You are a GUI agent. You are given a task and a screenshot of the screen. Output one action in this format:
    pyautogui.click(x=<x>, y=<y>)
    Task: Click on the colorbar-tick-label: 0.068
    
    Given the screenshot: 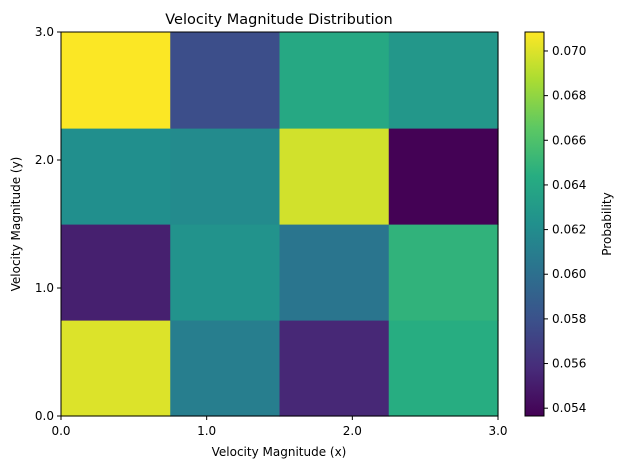 What is the action you would take?
    pyautogui.click(x=569, y=96)
    